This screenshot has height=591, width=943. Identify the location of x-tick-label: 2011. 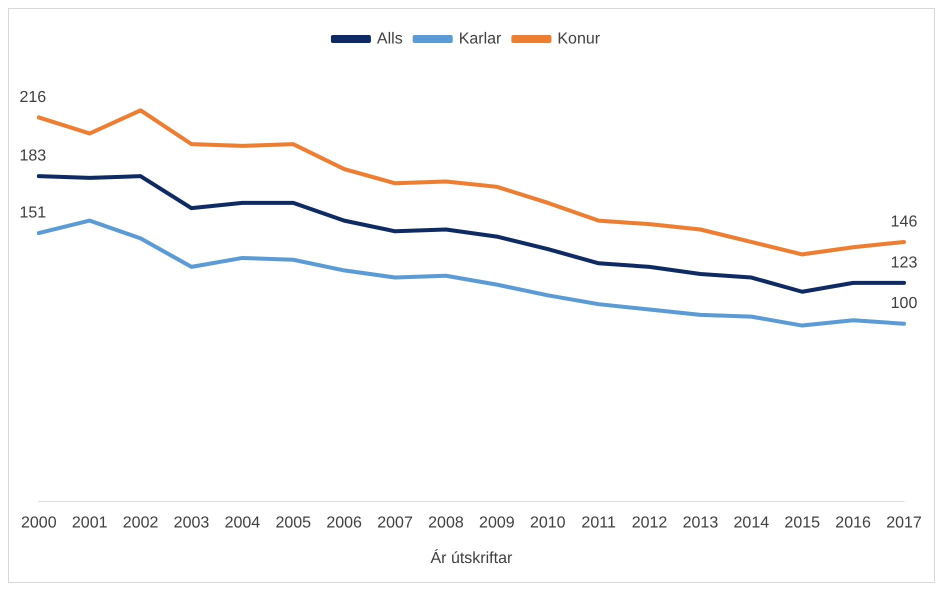
(598, 523).